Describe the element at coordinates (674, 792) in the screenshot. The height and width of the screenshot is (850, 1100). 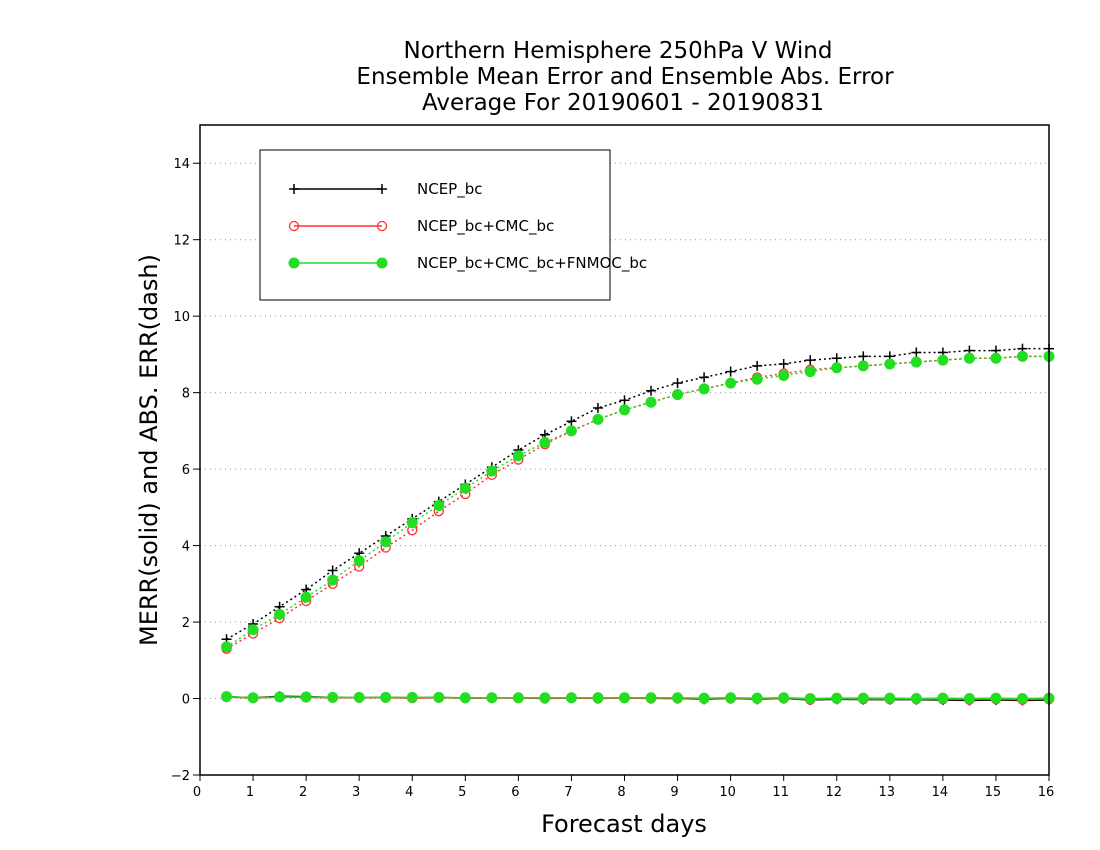
I see `x-tick-label: 9` at that location.